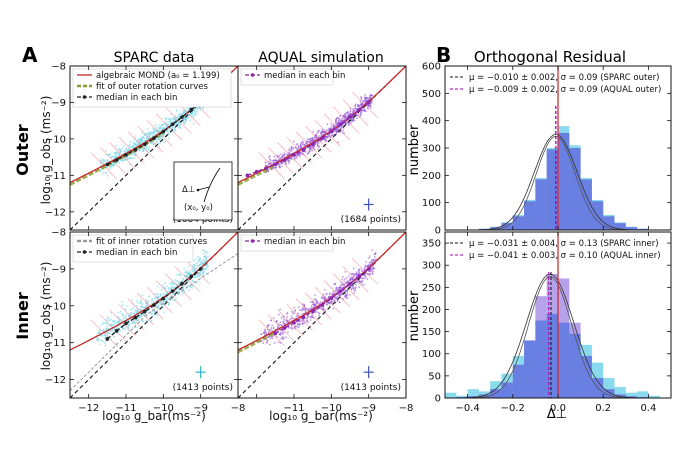 This screenshot has width=700, height=466. What do you see at coordinates (304, 76) in the screenshot?
I see `legend-label: median in each bin` at bounding box center [304, 76].